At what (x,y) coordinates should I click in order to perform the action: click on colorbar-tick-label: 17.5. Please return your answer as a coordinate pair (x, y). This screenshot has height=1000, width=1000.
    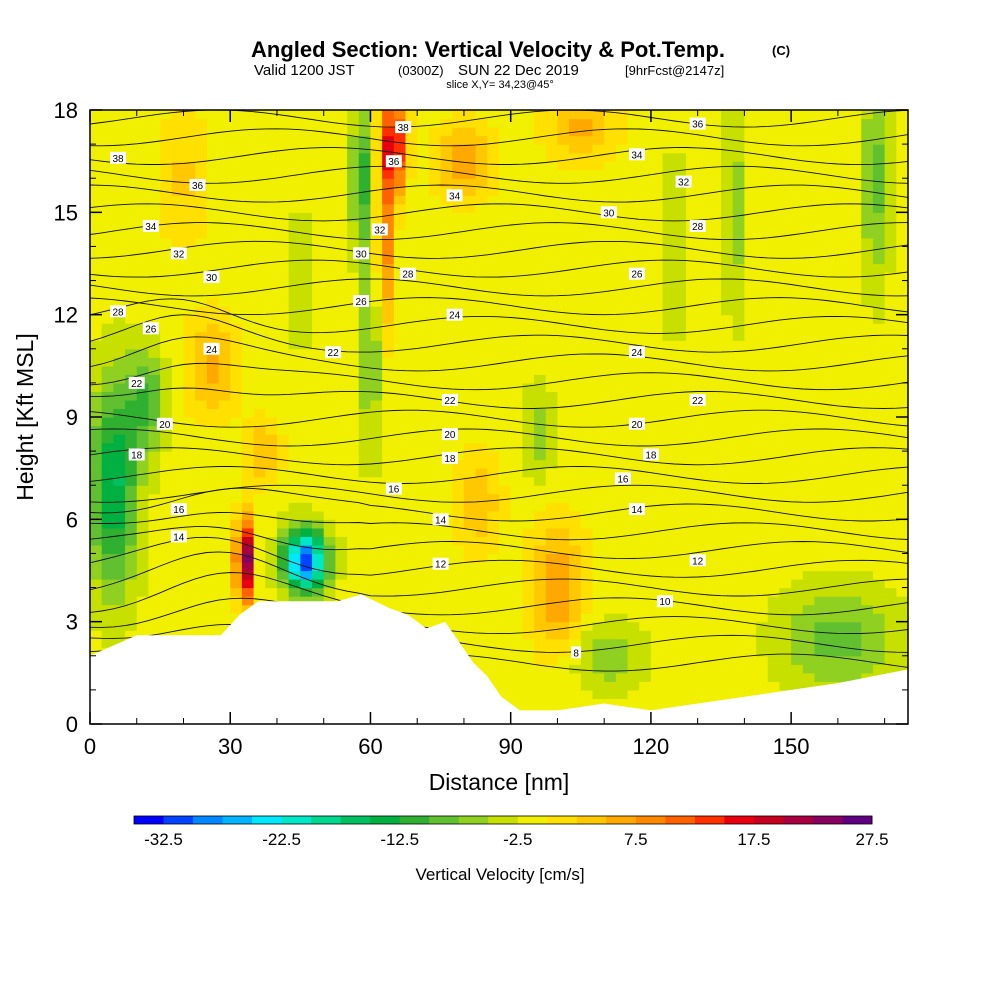
    Looking at the image, I should click on (753, 839).